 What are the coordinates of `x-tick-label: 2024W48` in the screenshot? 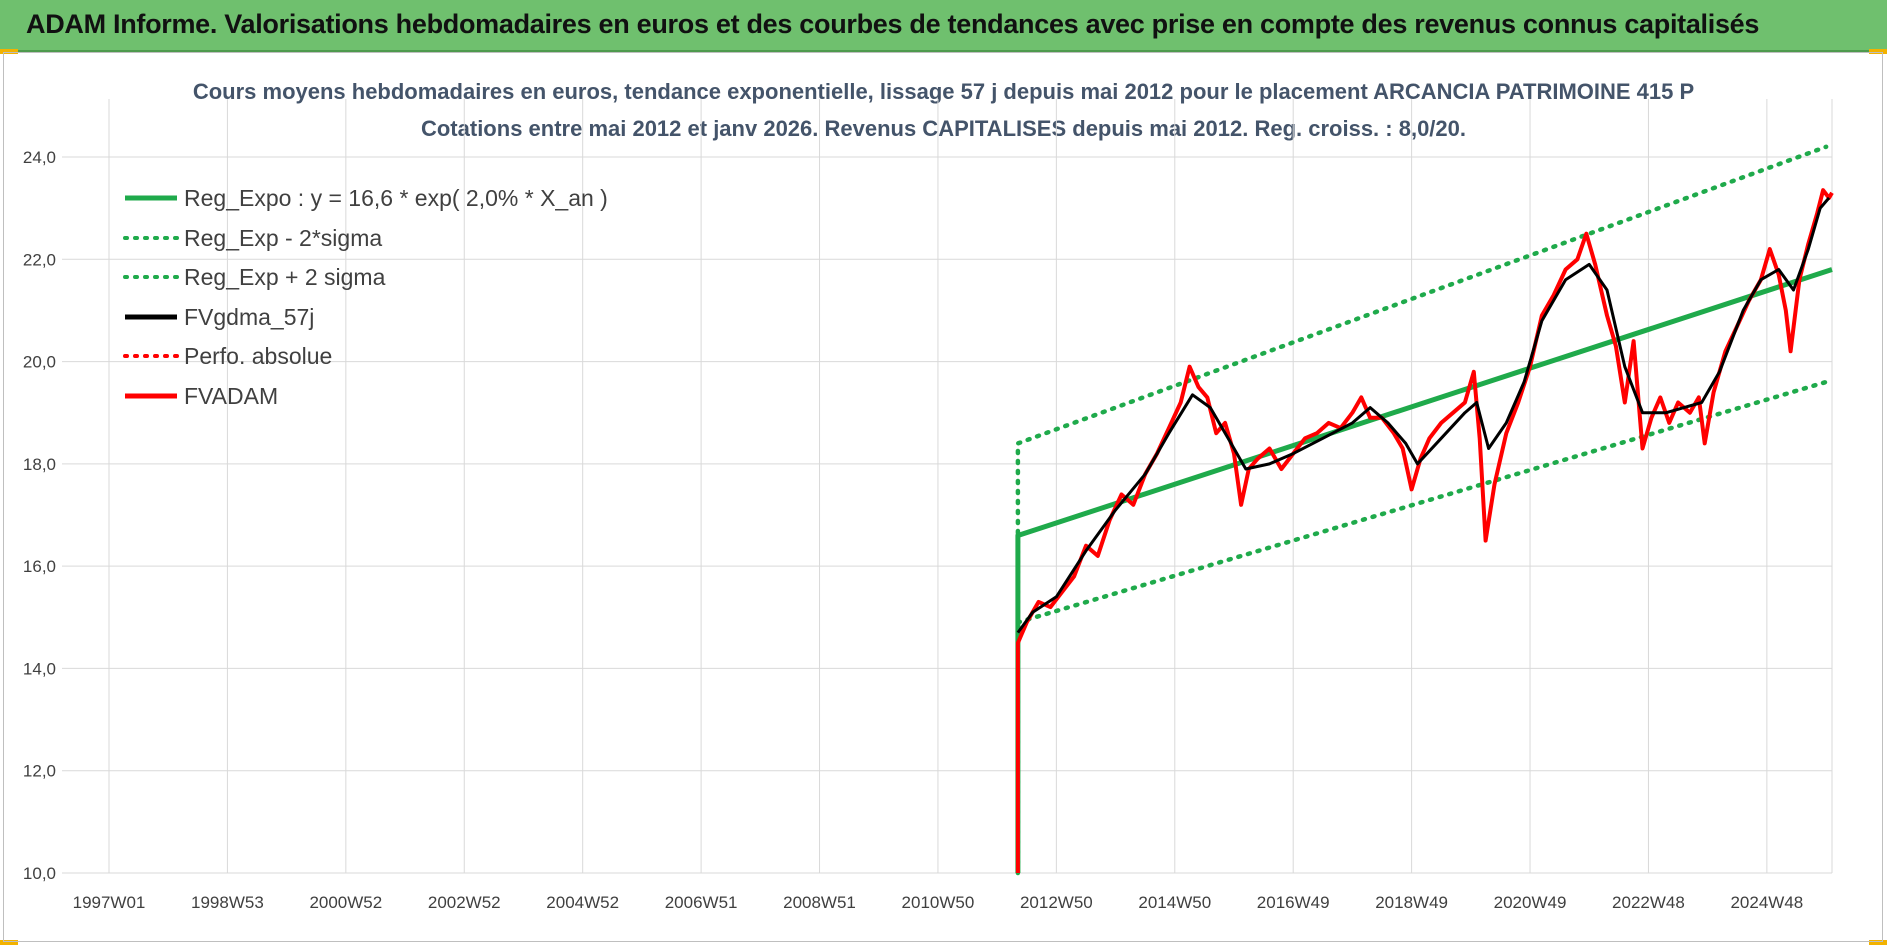 It's located at (1766, 902).